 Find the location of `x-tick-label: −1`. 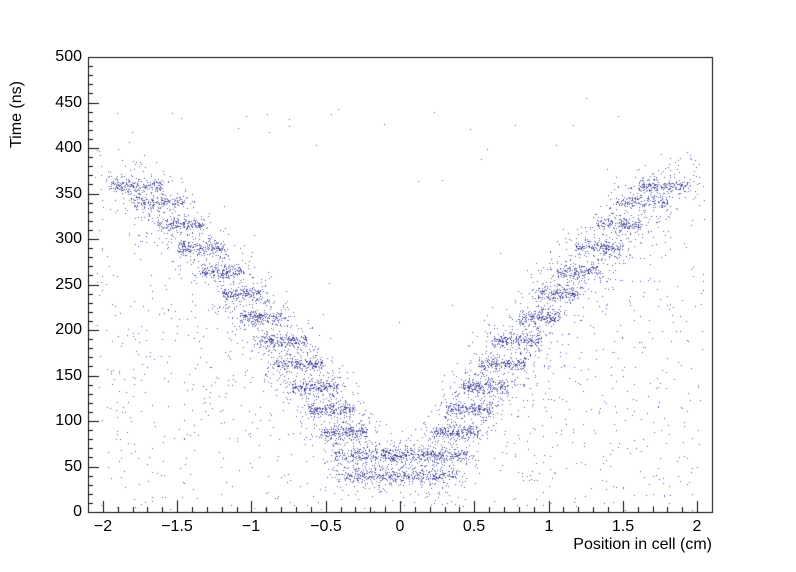

x-tick-label: −1 is located at coordinates (251, 526).